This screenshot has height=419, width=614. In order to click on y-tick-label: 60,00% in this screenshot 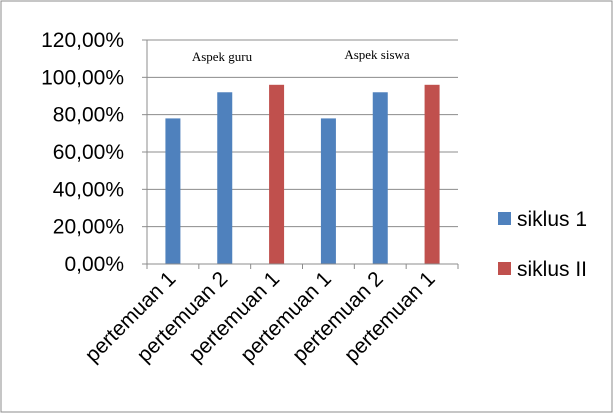, I will do `click(88, 152)`.